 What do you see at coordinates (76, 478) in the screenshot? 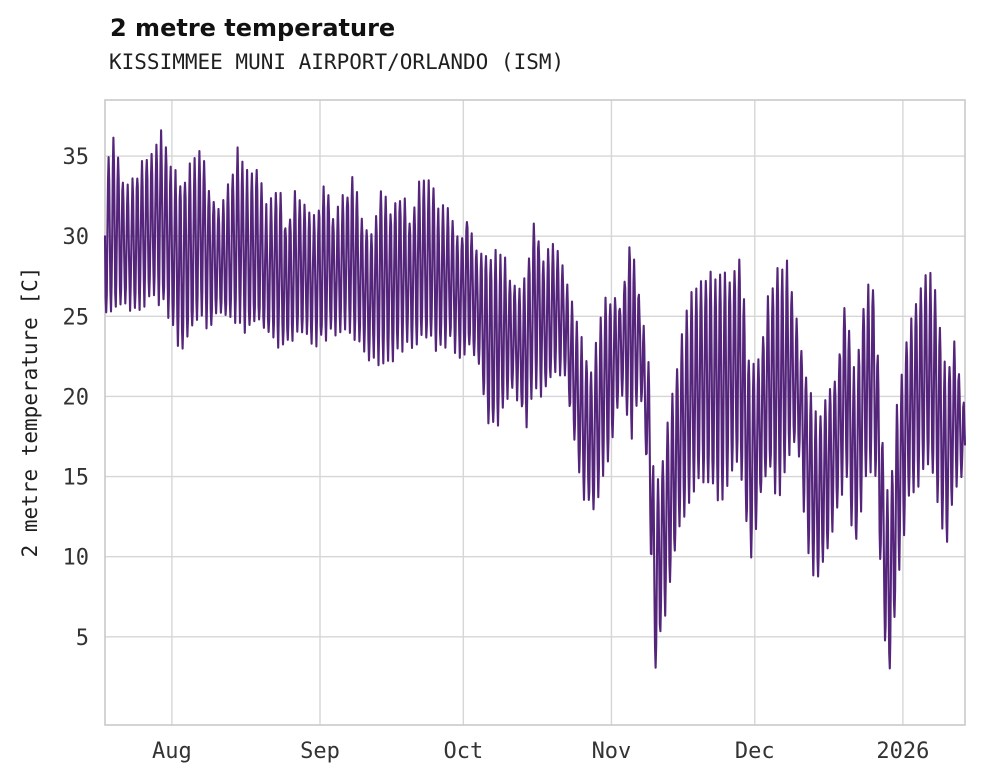
I see `y-tick-label: 15` at bounding box center [76, 478].